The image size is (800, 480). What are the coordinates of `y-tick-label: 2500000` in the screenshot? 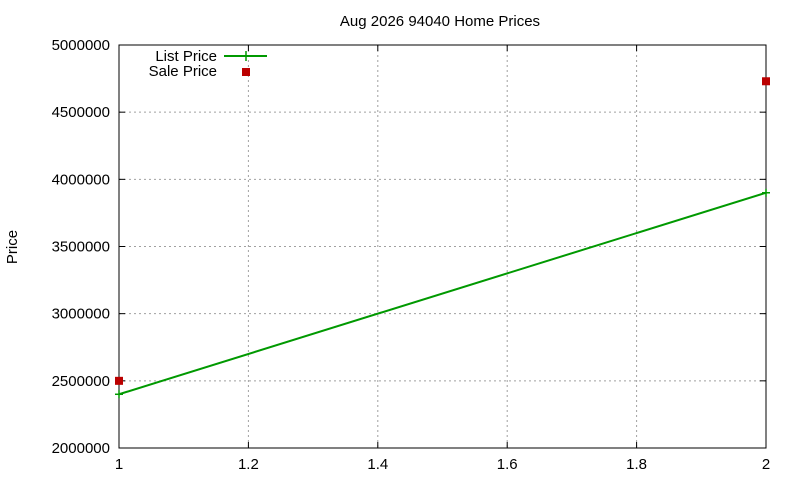 It's located at (81, 381).